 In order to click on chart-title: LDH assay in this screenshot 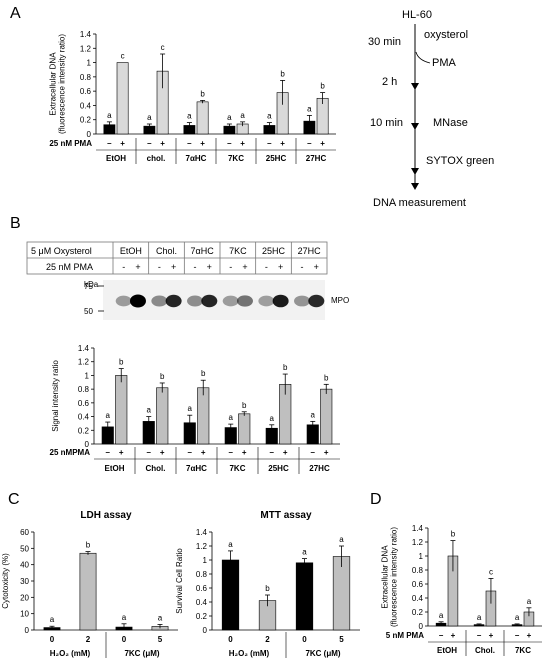, I will do `click(106, 515)`.